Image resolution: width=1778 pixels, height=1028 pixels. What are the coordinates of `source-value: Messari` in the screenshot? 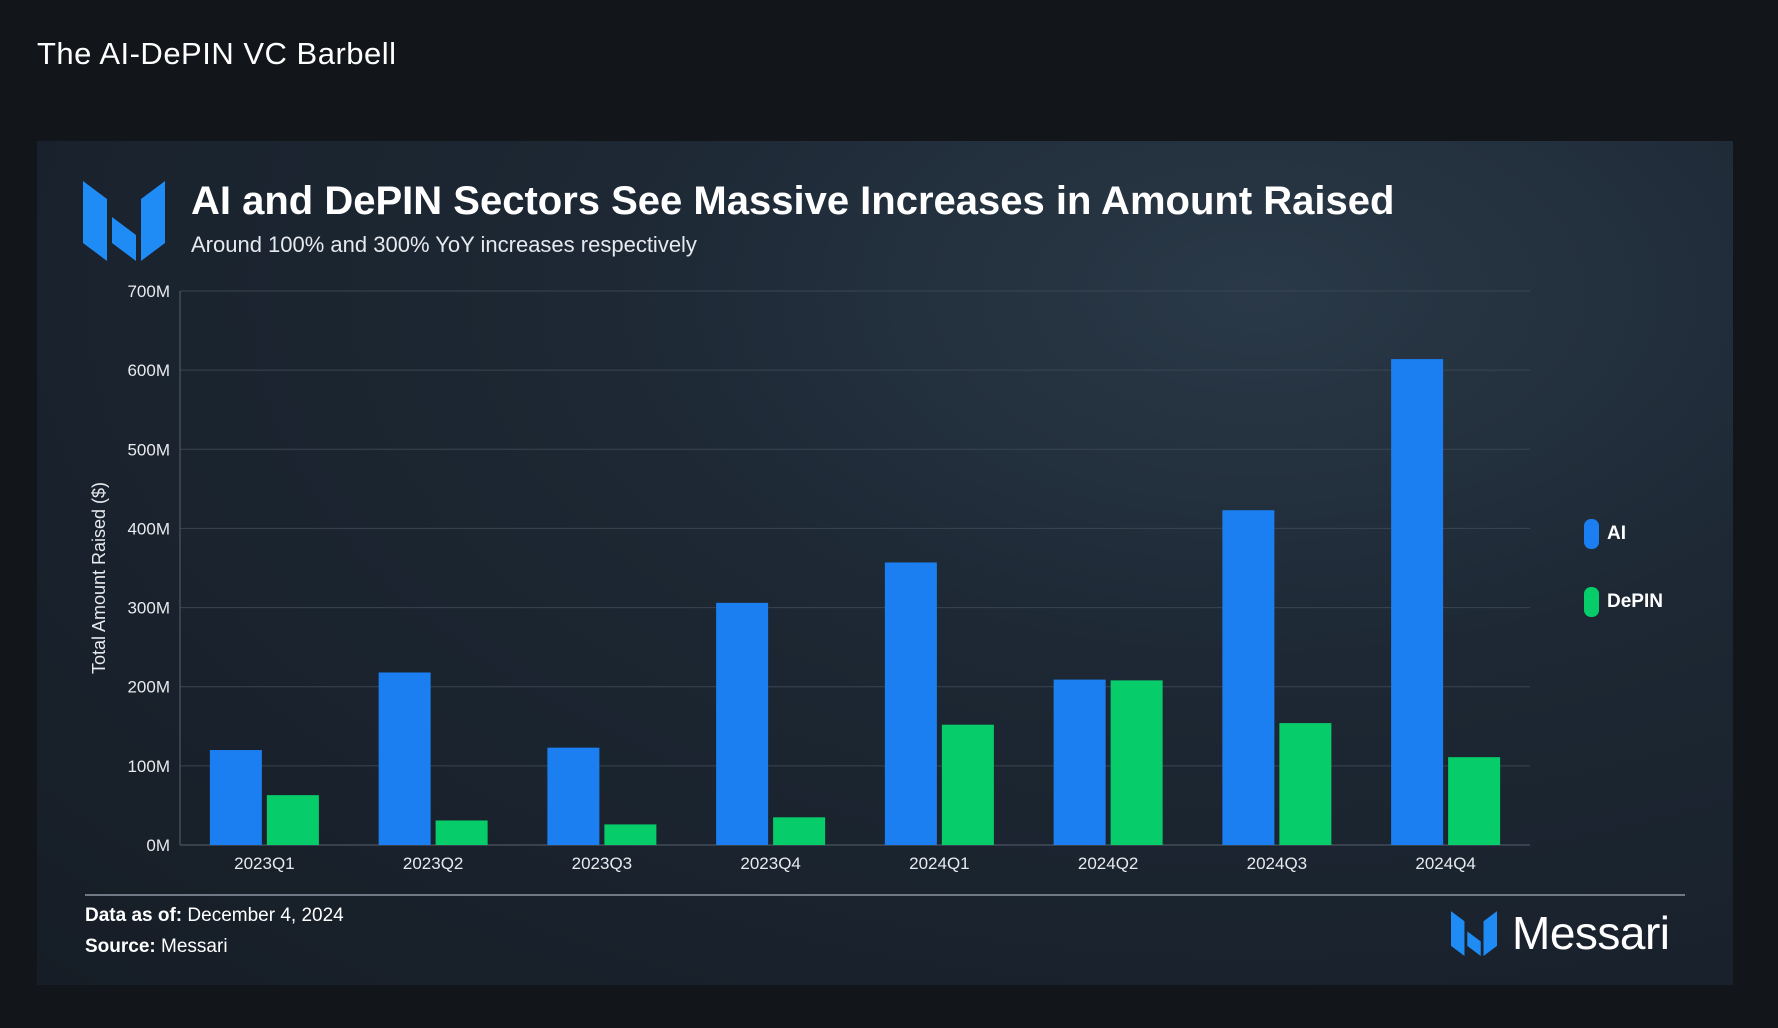 It's located at (194, 946).